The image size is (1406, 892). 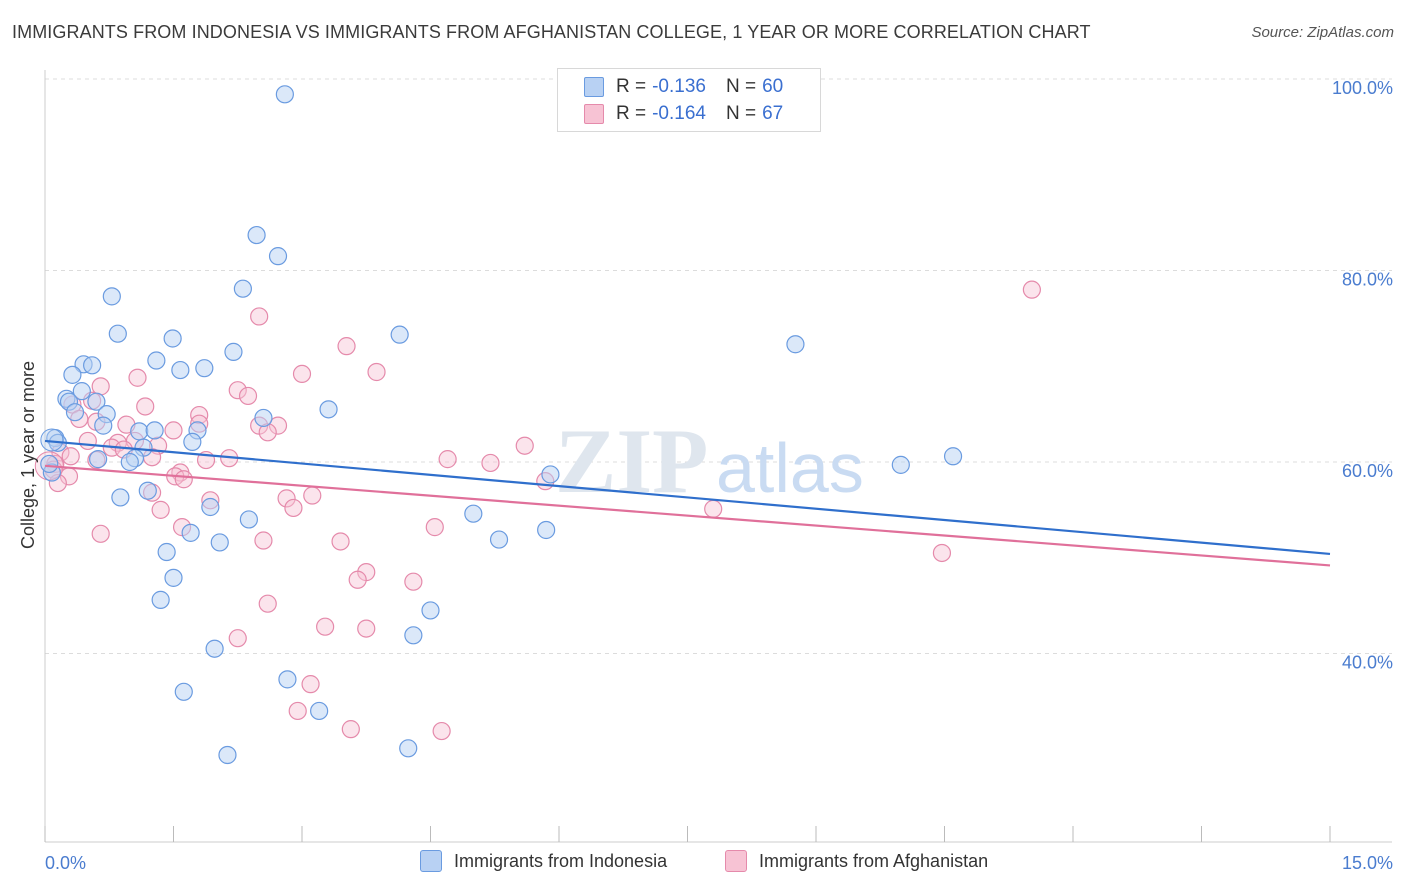 What do you see at coordinates (631, 461) in the screenshot?
I see `watermark-zip: ZIP` at bounding box center [631, 461].